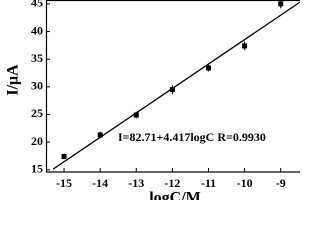  I want to click on x-tick-label: -13, so click(136, 183).